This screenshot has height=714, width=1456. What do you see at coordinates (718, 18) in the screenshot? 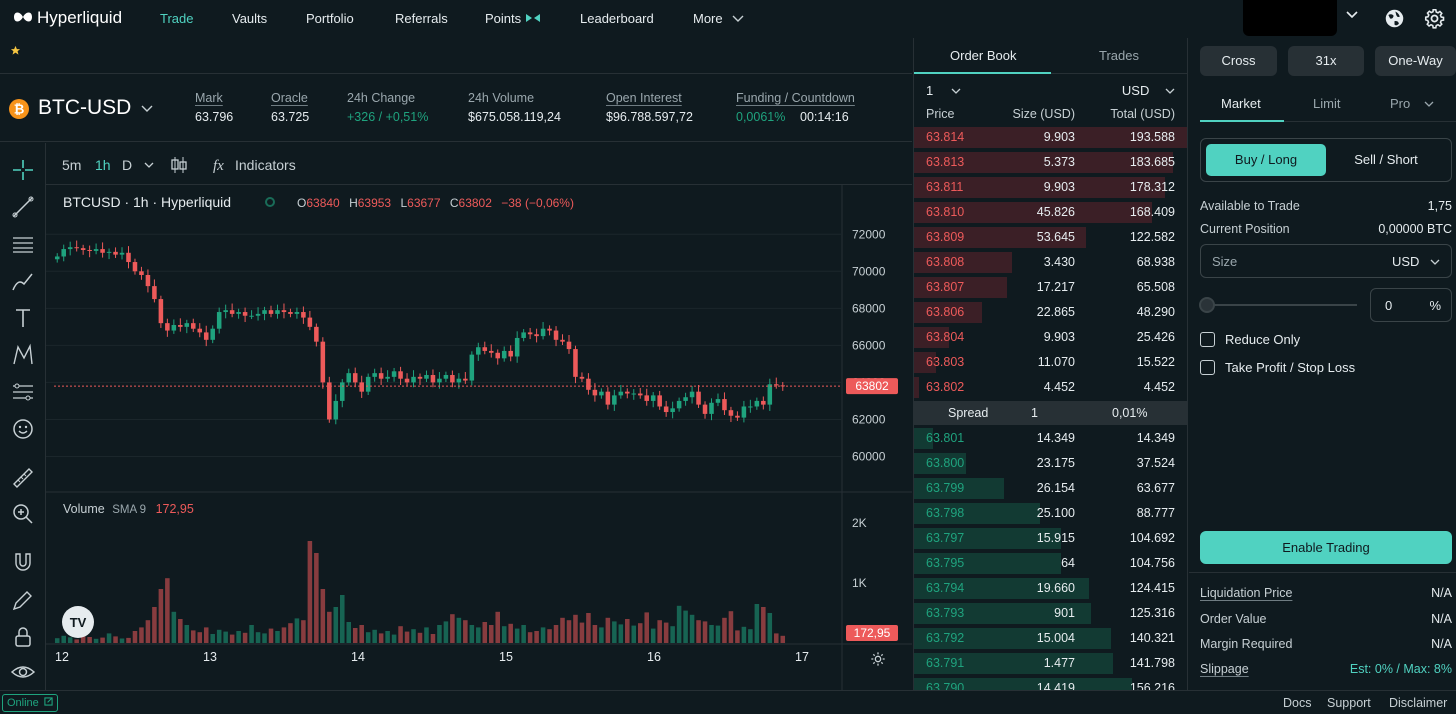
I see `nav-more: More` at bounding box center [718, 18].